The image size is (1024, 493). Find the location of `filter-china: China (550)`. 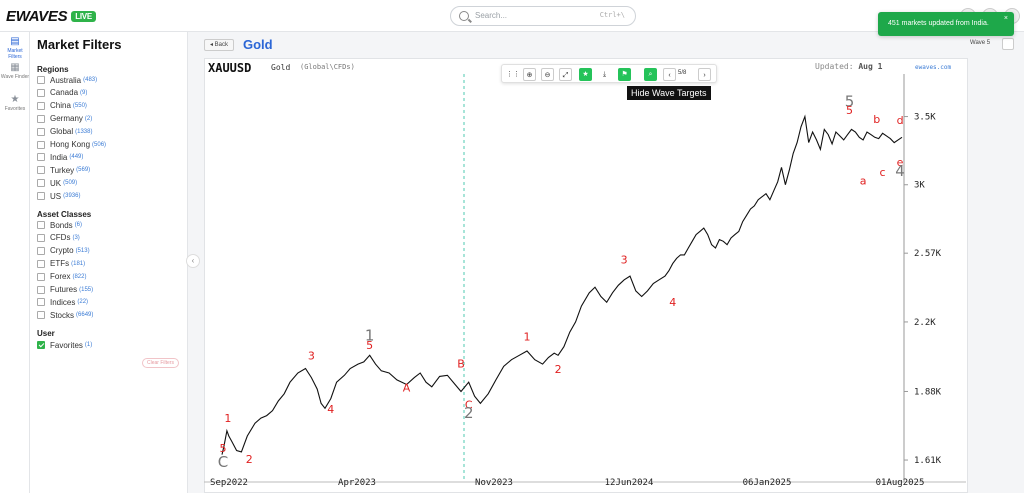

filter-china: China (550) is located at coordinates (62, 106).